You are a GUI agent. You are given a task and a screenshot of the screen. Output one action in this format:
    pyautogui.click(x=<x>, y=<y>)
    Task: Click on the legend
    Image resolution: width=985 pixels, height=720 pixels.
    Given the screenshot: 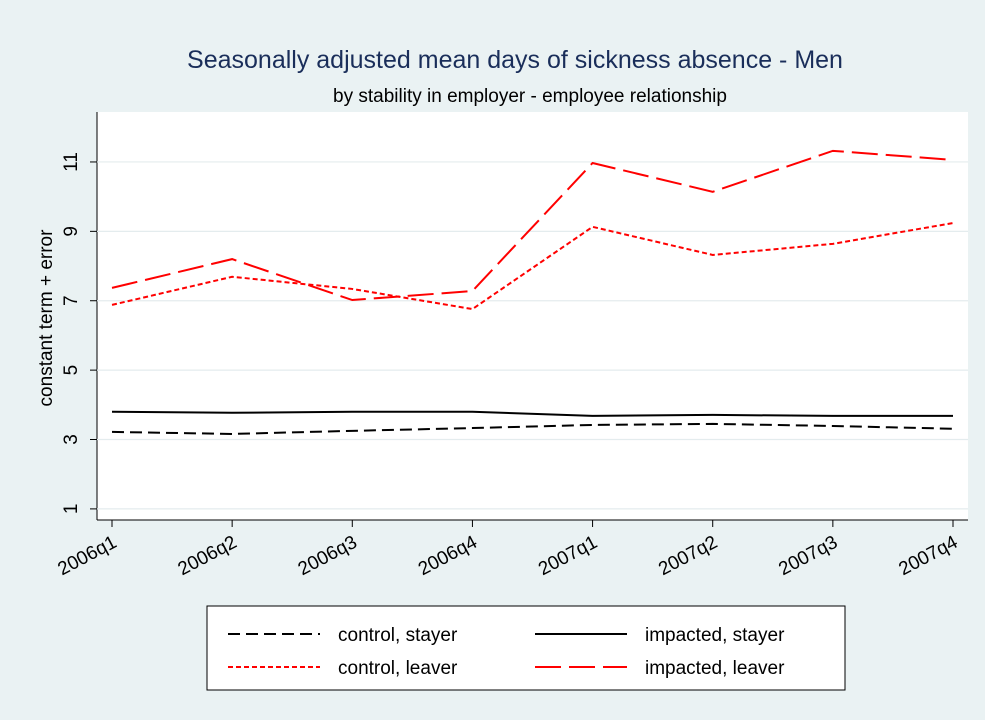 What is the action you would take?
    pyautogui.click(x=526, y=648)
    